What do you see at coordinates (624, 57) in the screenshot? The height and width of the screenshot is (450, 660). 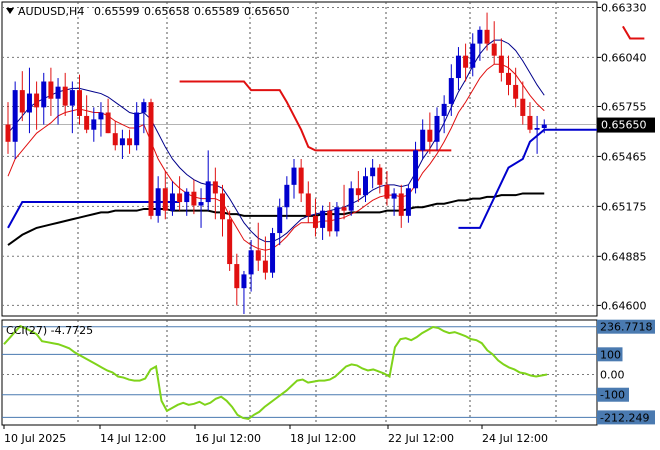 I see `price-tick-label: 0.66040` at bounding box center [624, 57].